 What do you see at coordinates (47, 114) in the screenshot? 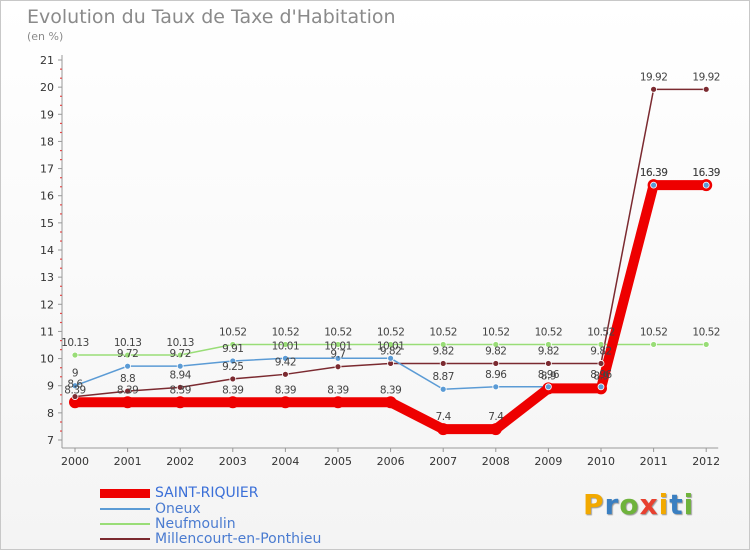
I see `y-tick-label: 19` at bounding box center [47, 114].